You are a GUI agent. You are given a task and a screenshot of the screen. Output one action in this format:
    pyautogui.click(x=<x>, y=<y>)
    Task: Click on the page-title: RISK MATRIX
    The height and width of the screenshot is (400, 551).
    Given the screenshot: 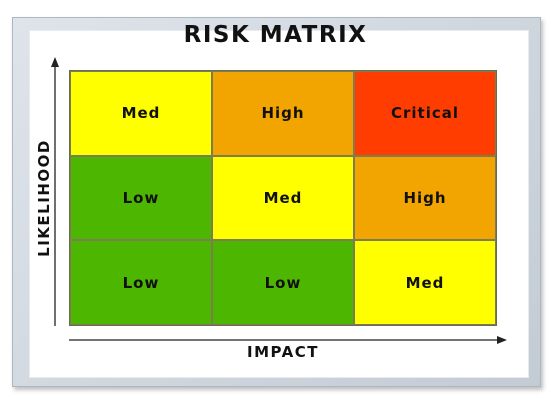 What is the action you would take?
    pyautogui.click(x=275, y=35)
    